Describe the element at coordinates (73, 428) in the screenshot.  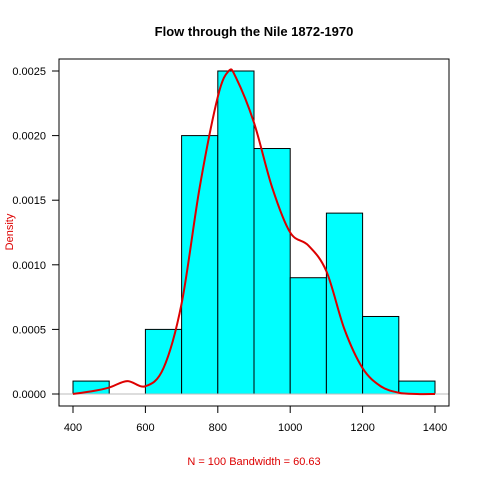
I see `x-tick-label: 400` at that location.